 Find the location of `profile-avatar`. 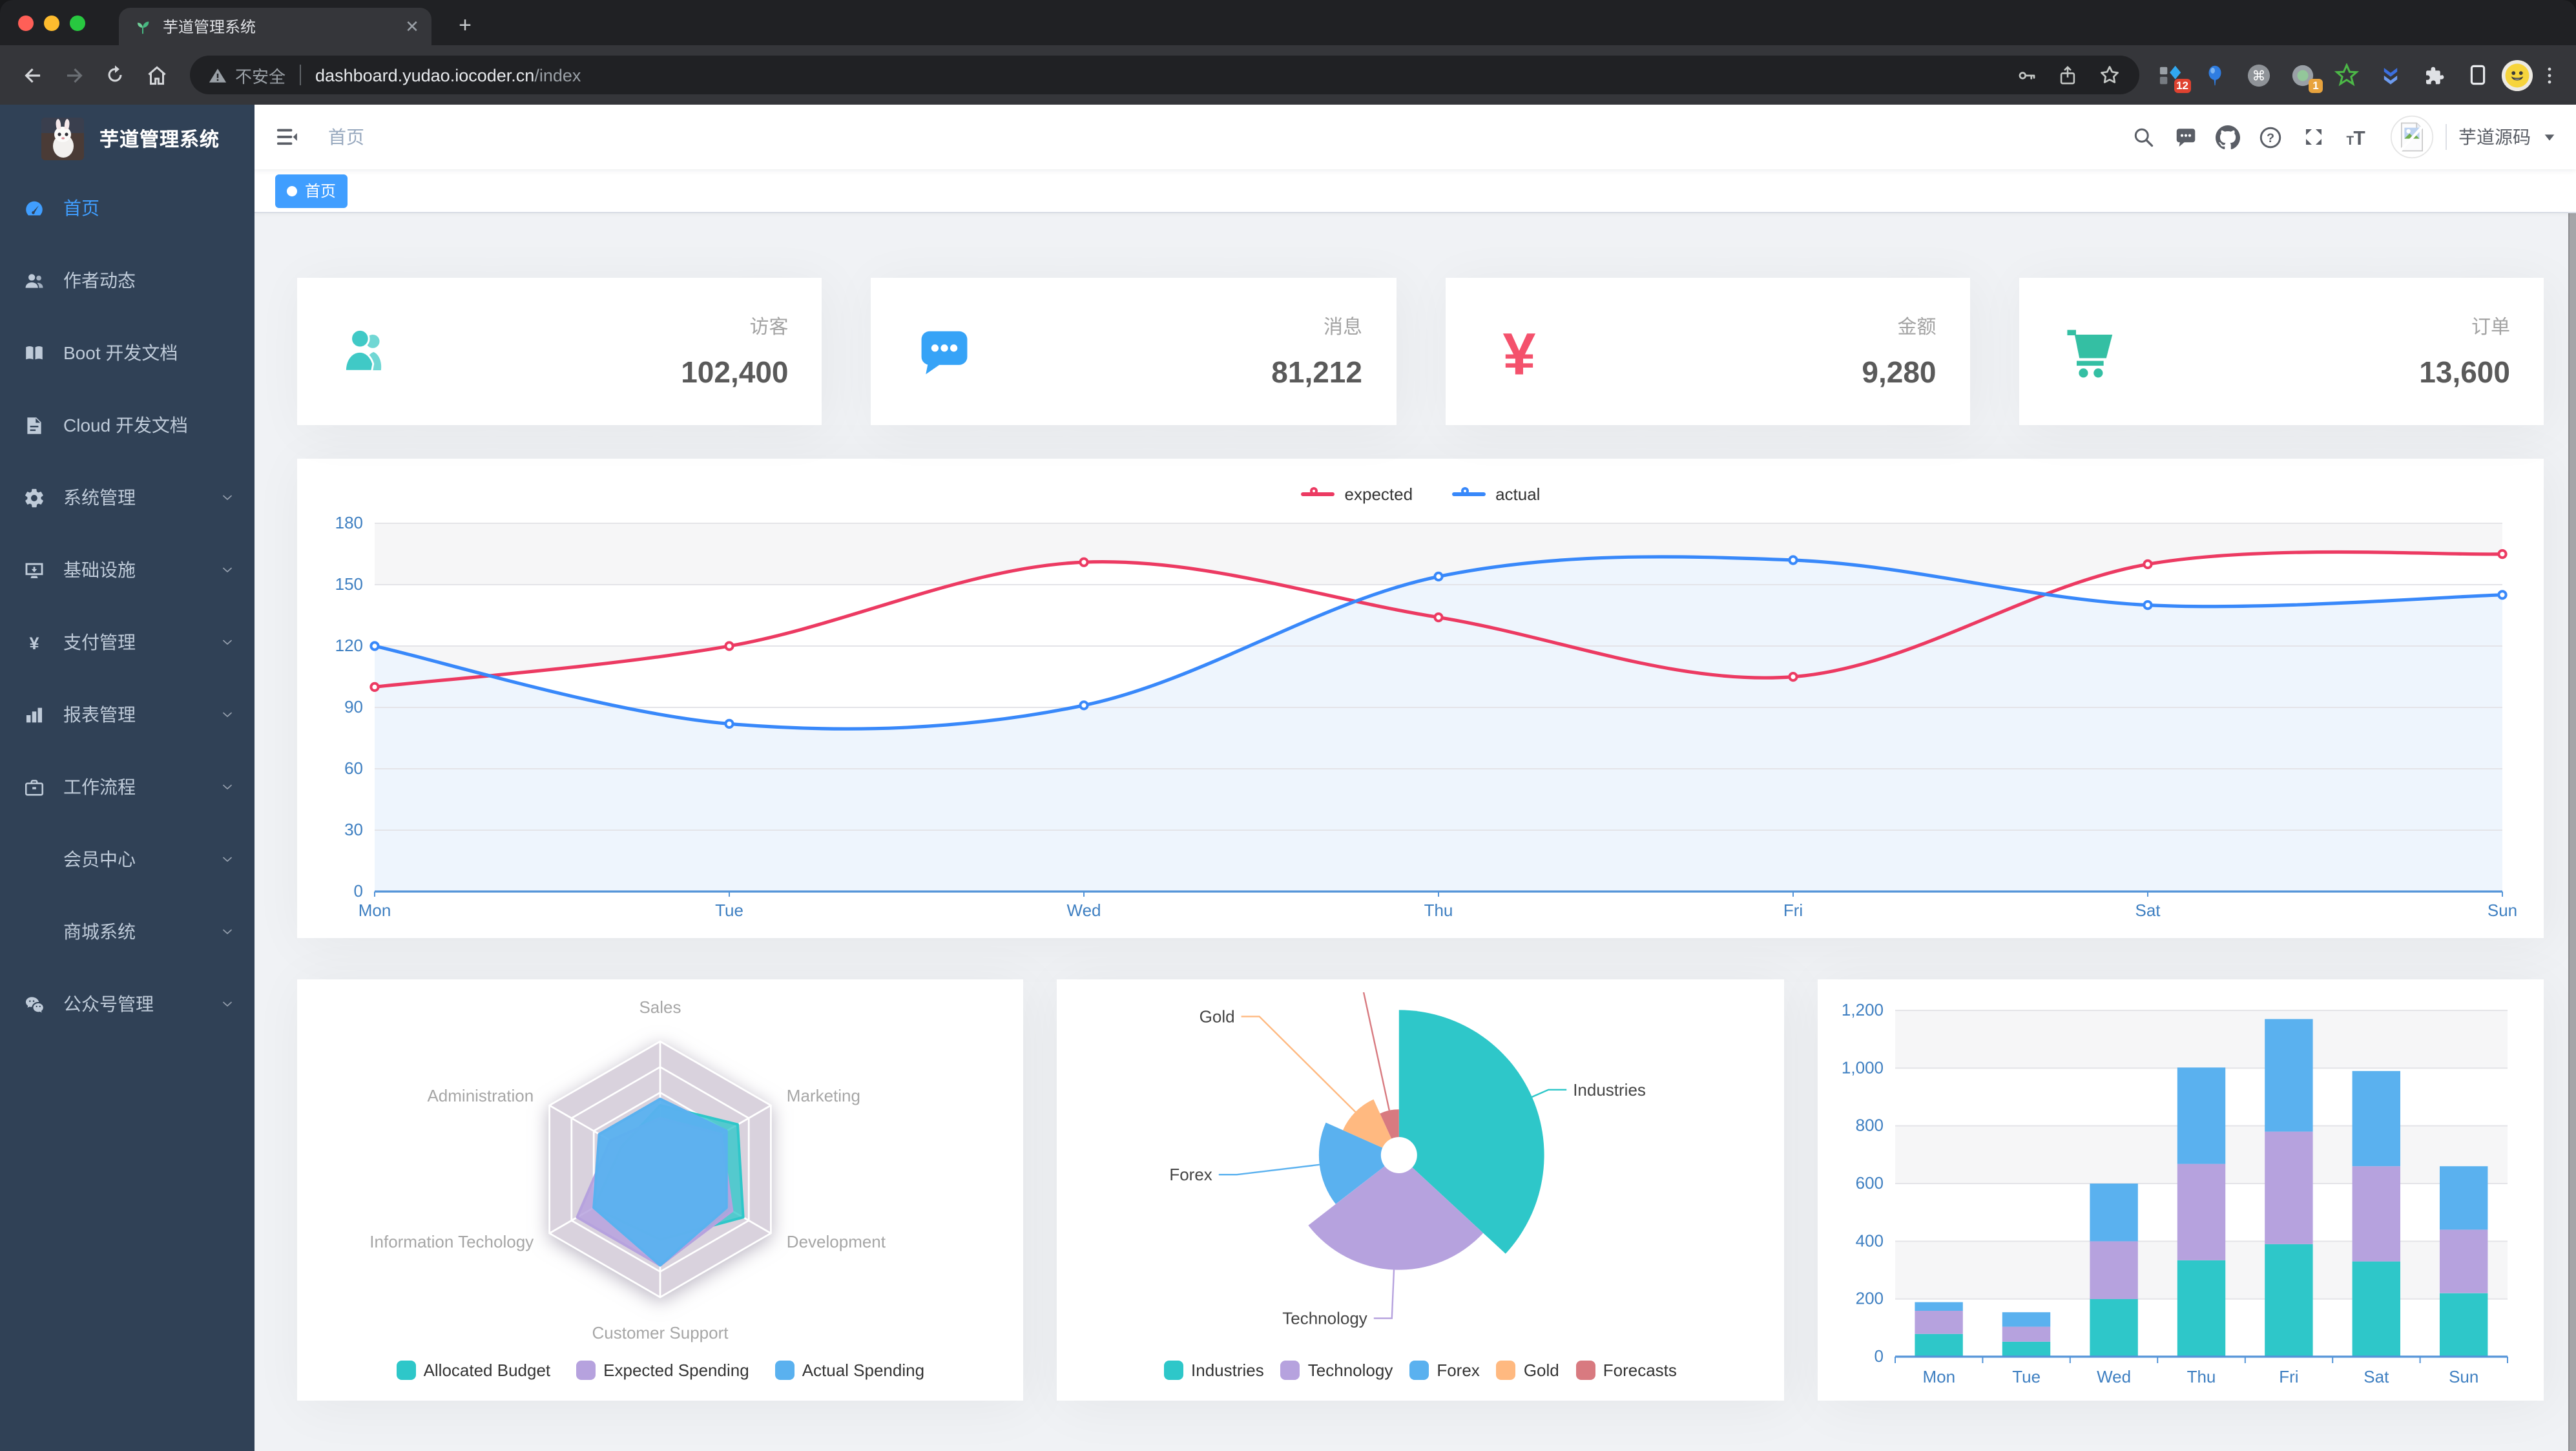

profile-avatar is located at coordinates (2517, 75).